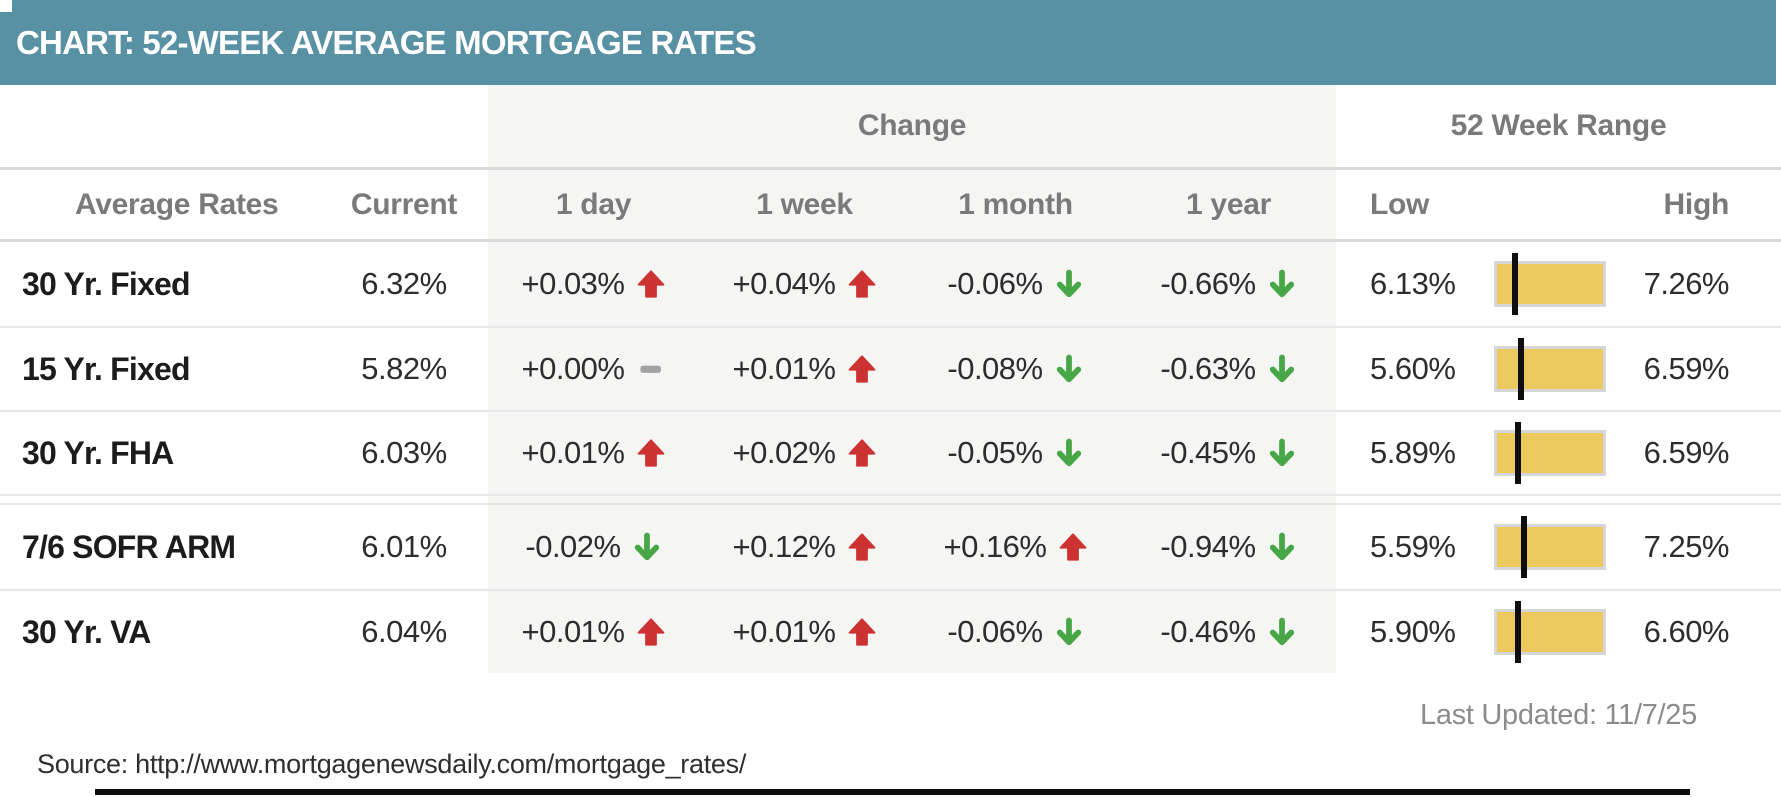 Image resolution: width=1781 pixels, height=797 pixels. I want to click on change-1month-value: +0.16%, so click(995, 546).